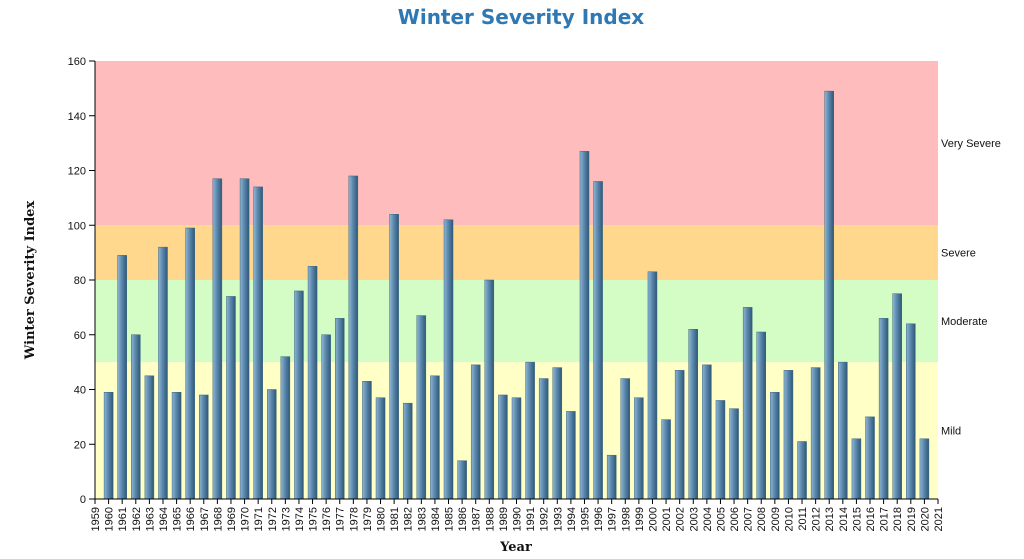 The width and height of the screenshot is (1024, 559). Describe the element at coordinates (681, 519) in the screenshot. I see `x-tick-label-2002: 2002` at that location.